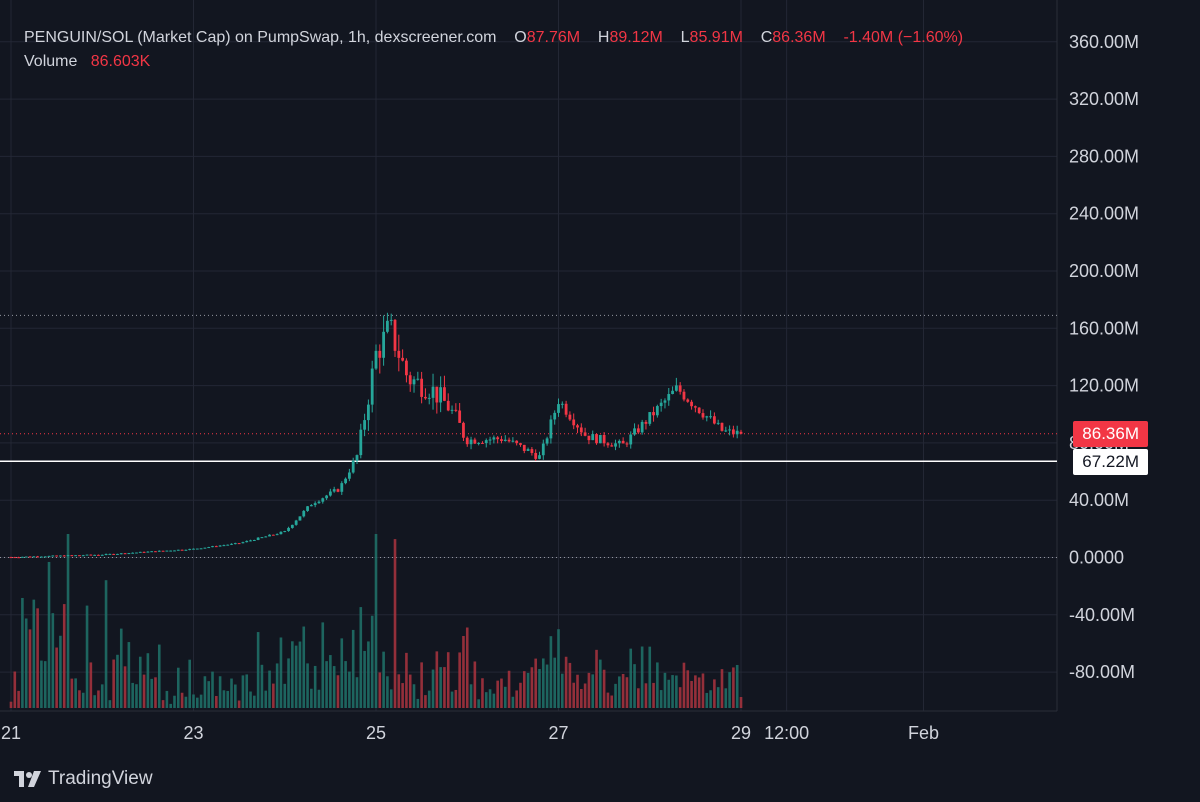  What do you see at coordinates (51, 61) in the screenshot?
I see `legend-volume-label: Volume` at bounding box center [51, 61].